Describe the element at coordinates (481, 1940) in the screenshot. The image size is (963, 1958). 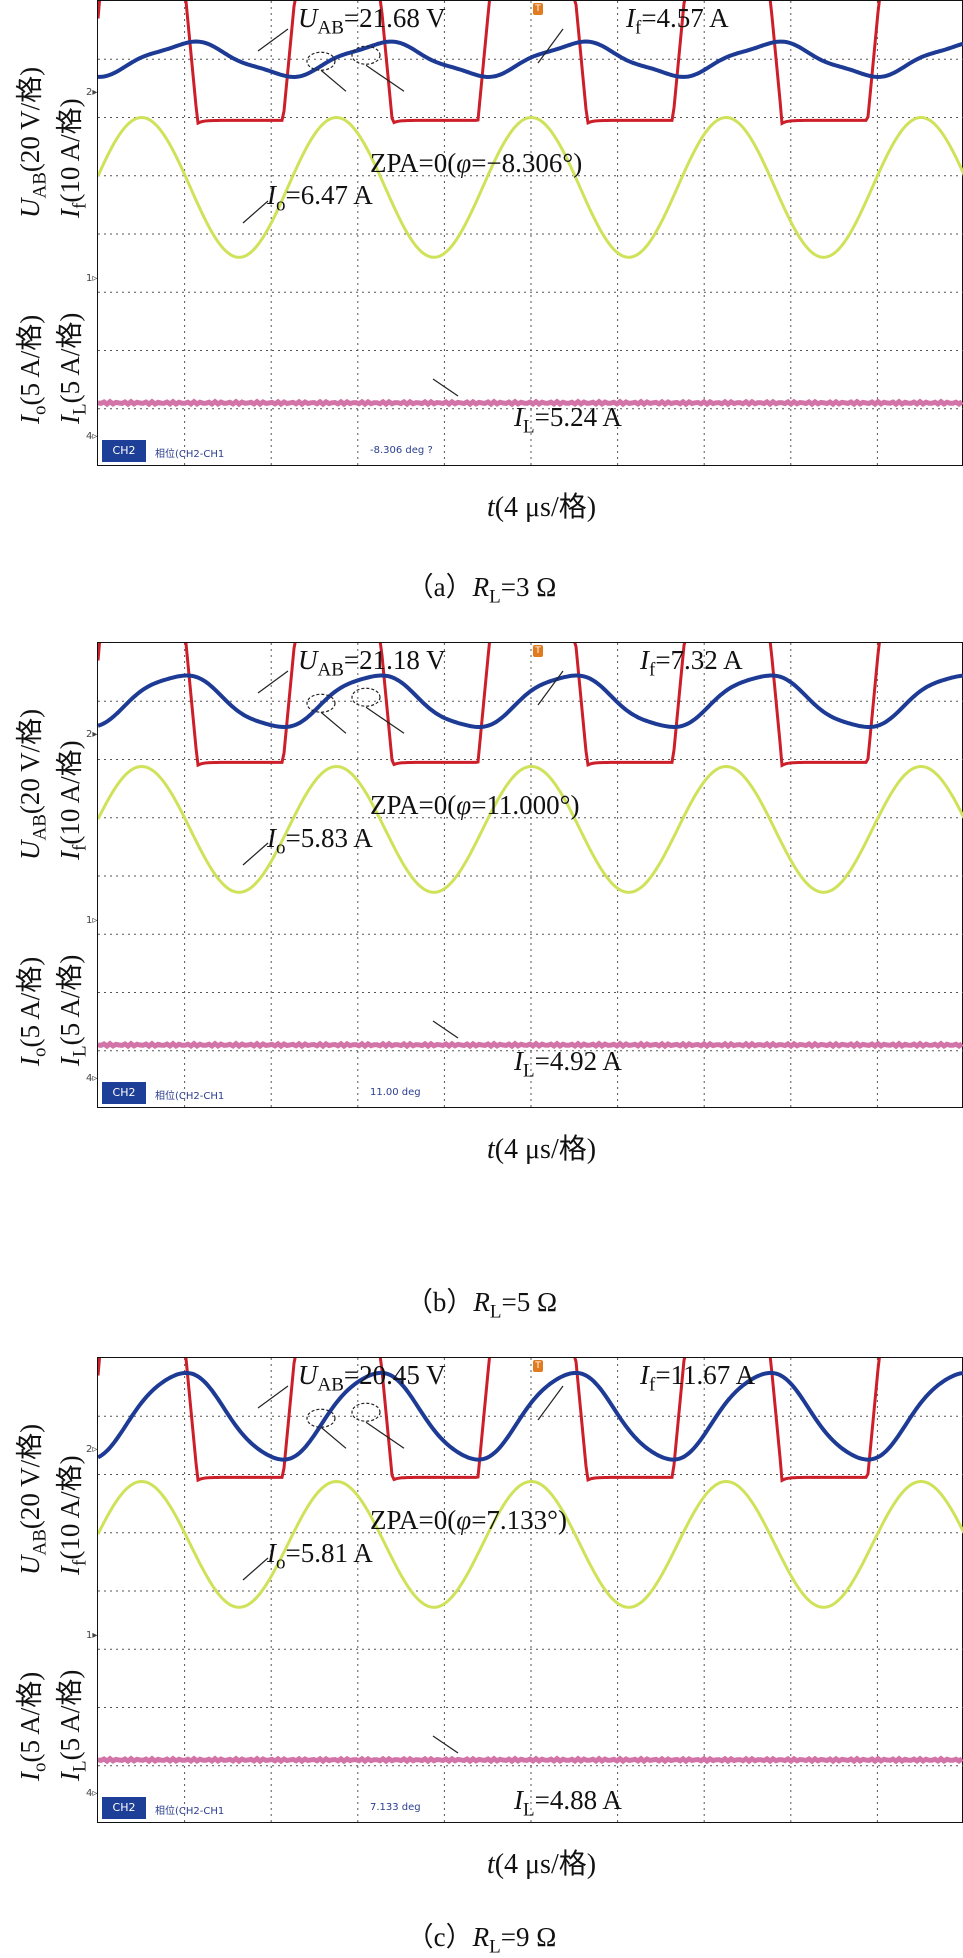
I see `panel-caption: （c）RL=9 Ω` at that location.